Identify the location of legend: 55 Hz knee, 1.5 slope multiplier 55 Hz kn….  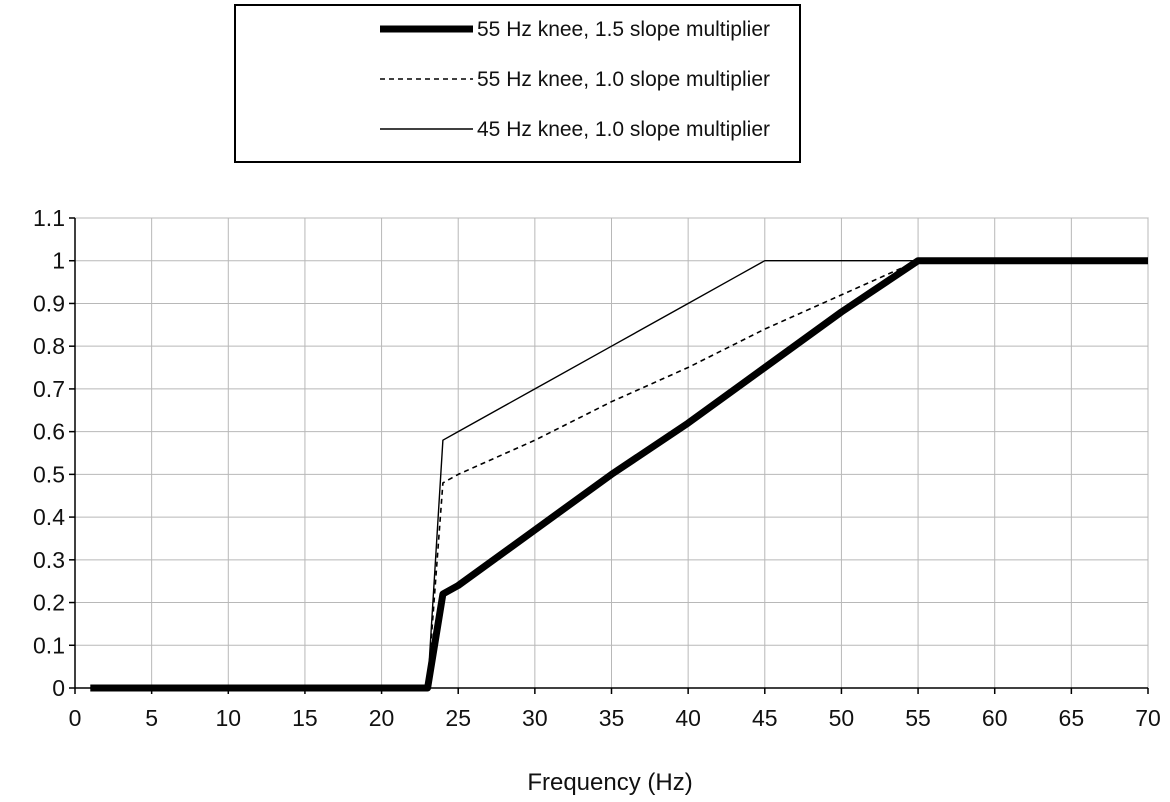
(575, 79).